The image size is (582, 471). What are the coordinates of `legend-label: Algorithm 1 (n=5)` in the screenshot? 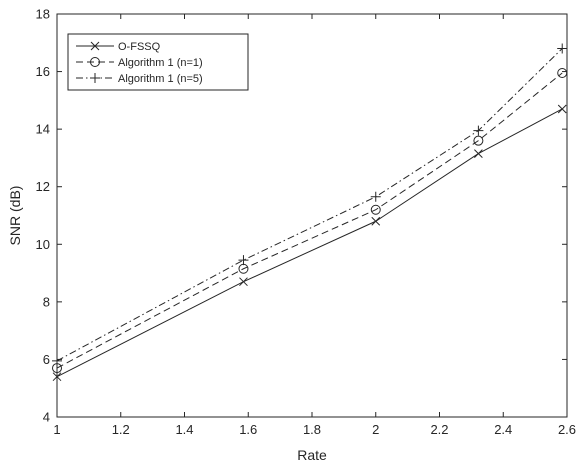 It's located at (160, 79).